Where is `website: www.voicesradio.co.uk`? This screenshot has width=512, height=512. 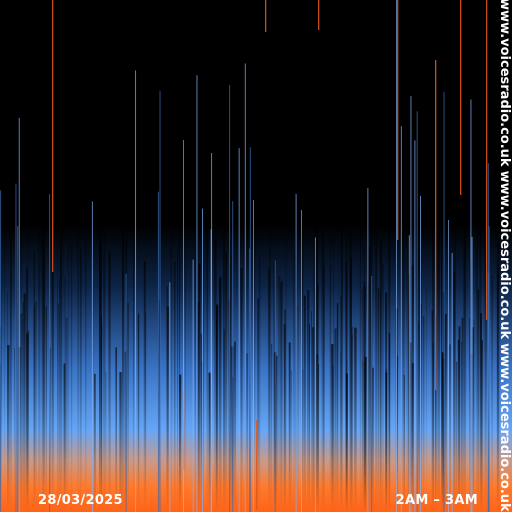 website: www.voicesradio.co.uk is located at coordinates (504, 427).